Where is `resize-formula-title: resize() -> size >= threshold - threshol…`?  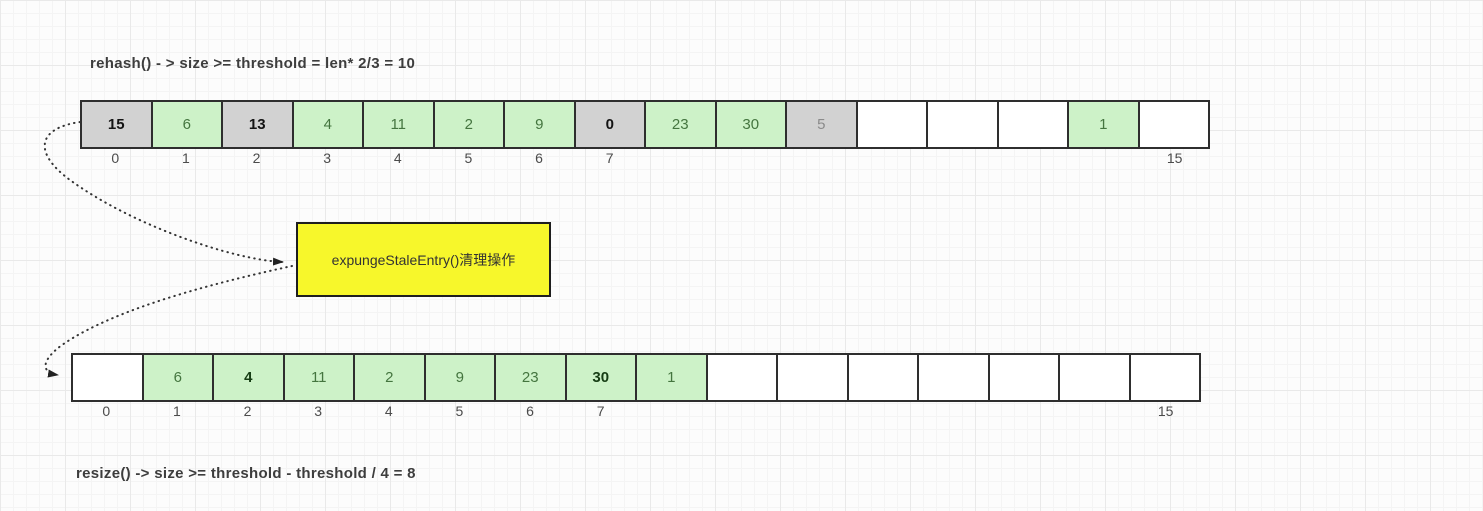 resize-formula-title: resize() -> size >= threshold - threshol… is located at coordinates (246, 473).